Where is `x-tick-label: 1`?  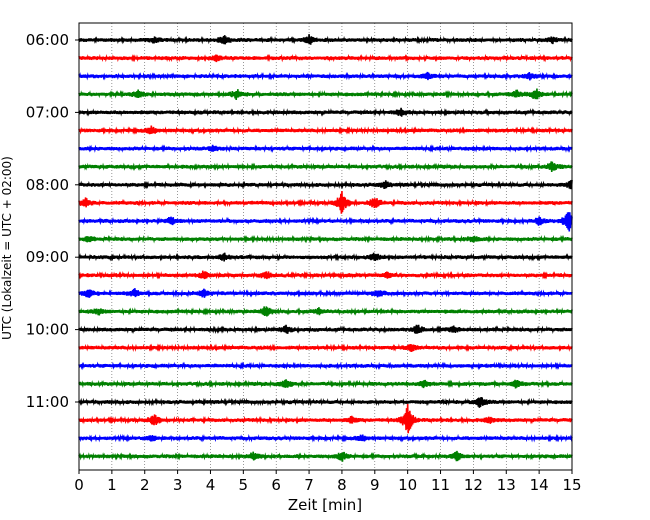
x-tick-label: 1 is located at coordinates (112, 485).